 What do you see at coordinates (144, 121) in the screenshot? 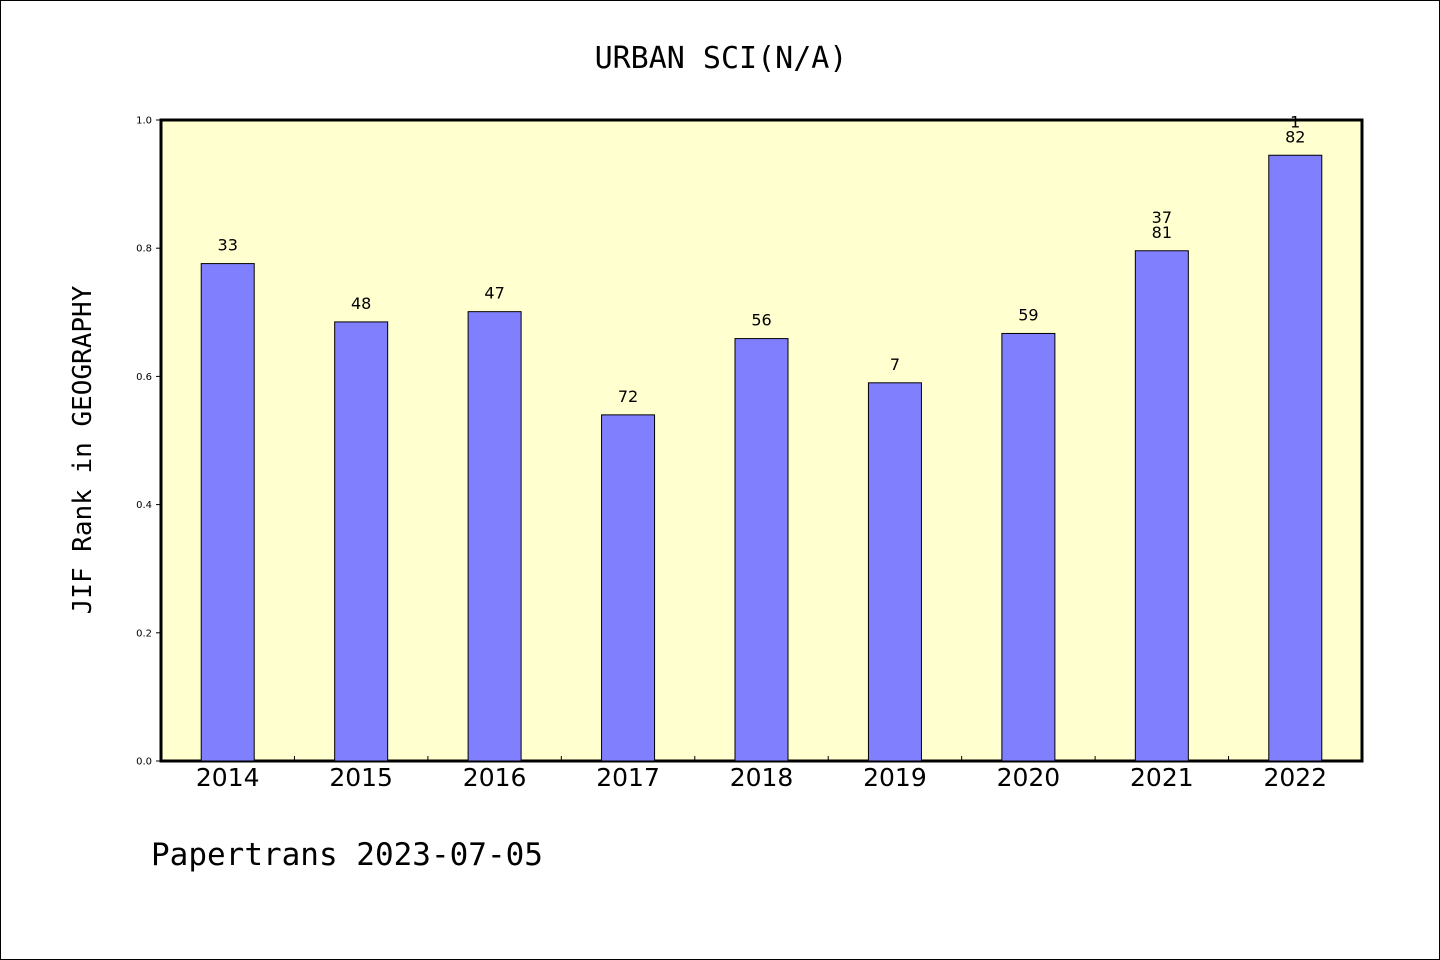
I see `y-tick-label: 1.0` at bounding box center [144, 121].